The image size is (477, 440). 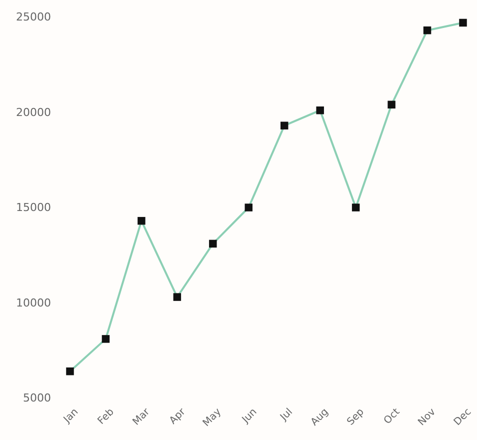 I want to click on x-tick-label: Mar, so click(x=141, y=417).